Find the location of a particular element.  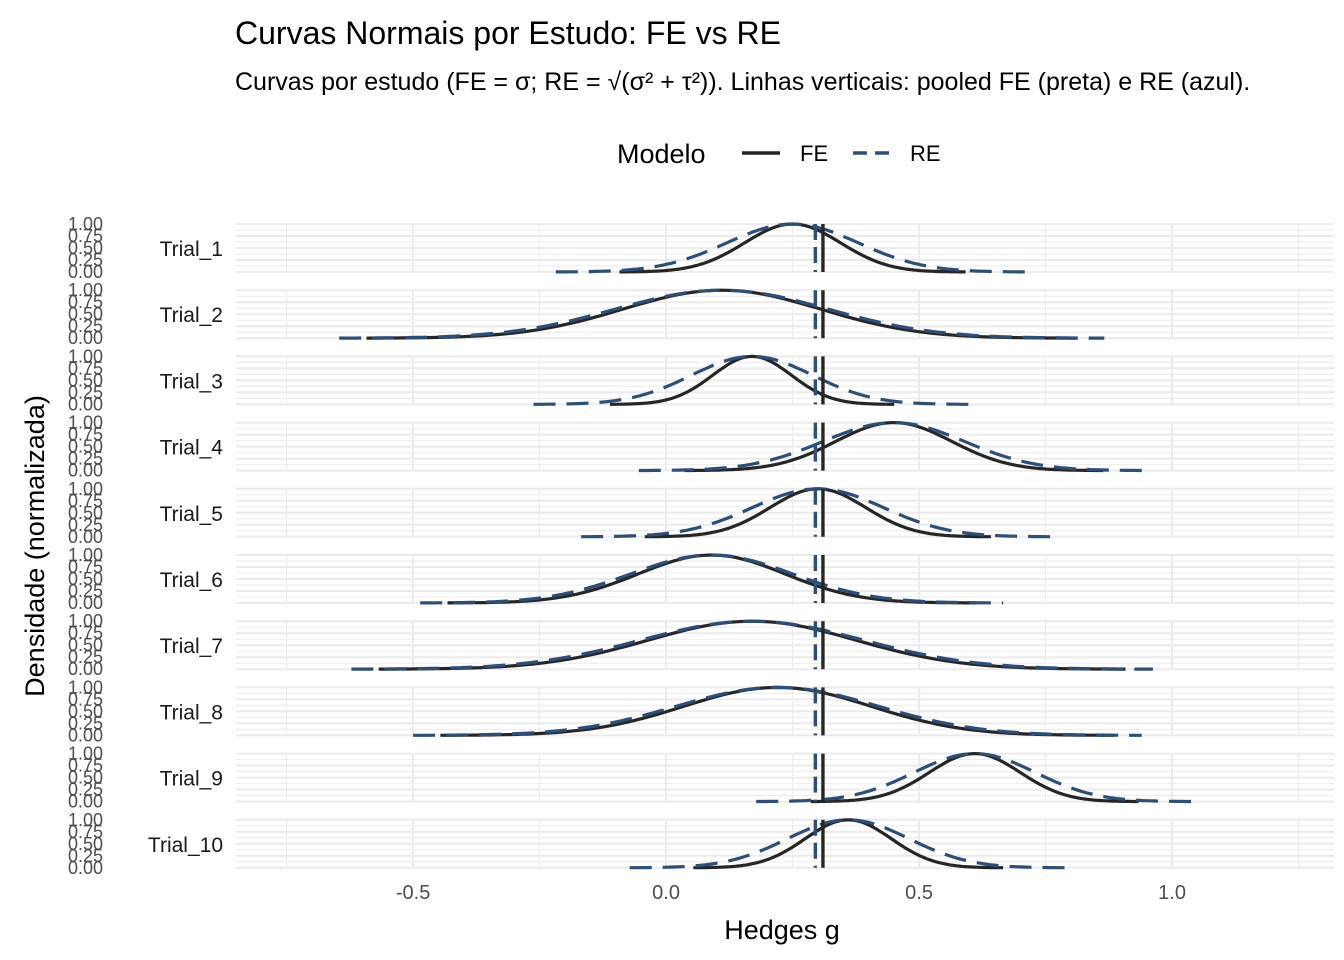

facet-panel: 0.000.250.500.751.00 Trial_7 is located at coordinates (701, 645).